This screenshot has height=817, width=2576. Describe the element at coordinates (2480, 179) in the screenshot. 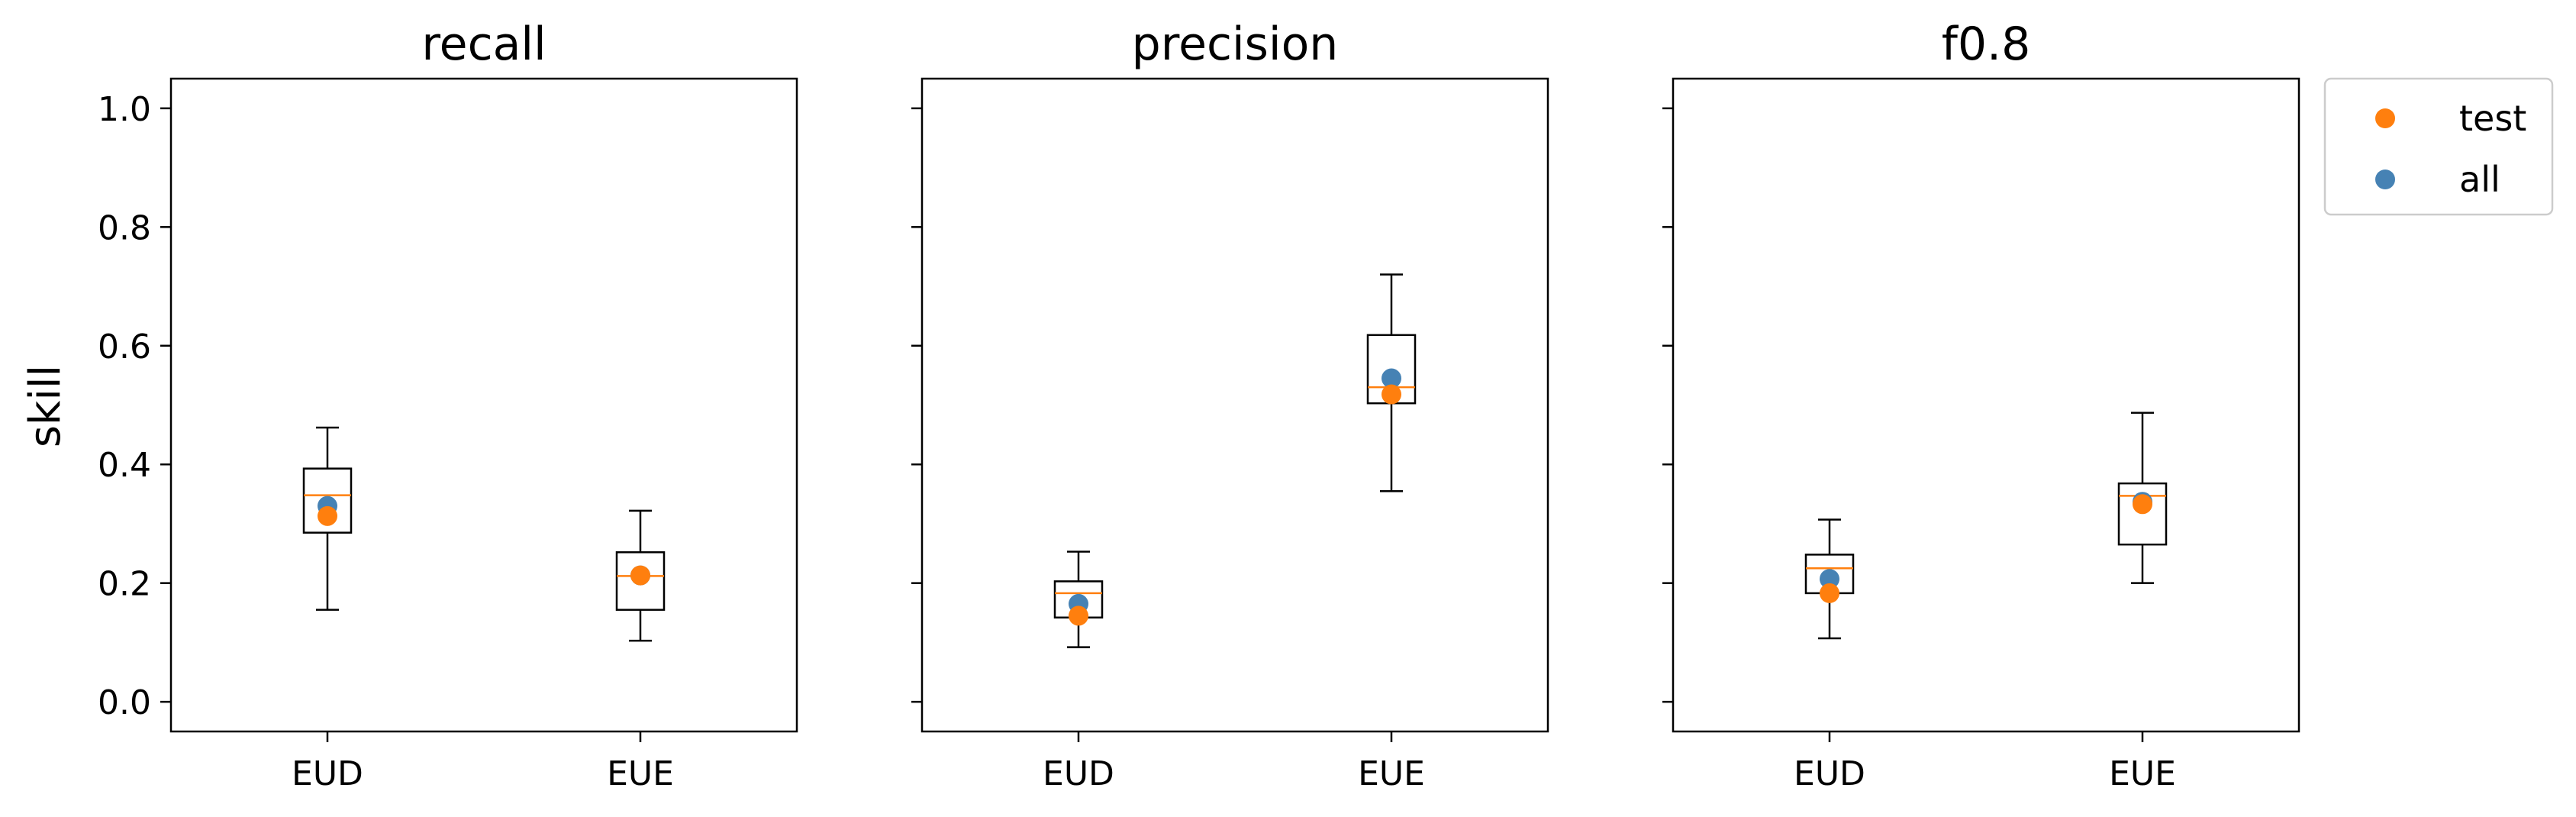

I see `legend-label-all: all` at that location.